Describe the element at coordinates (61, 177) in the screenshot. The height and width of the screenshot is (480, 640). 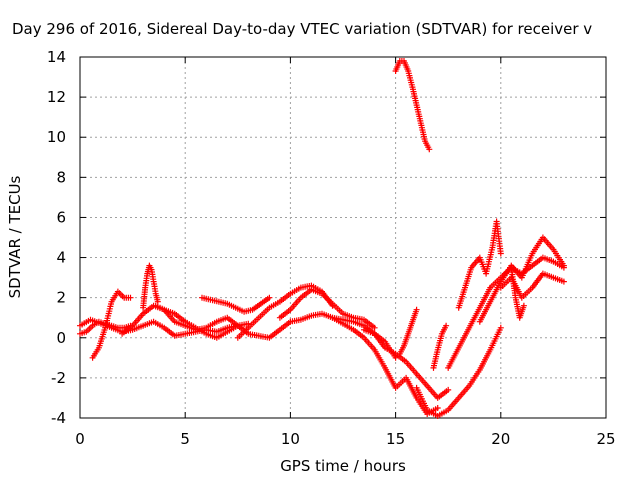
I see `y-tick-label: 8` at that location.